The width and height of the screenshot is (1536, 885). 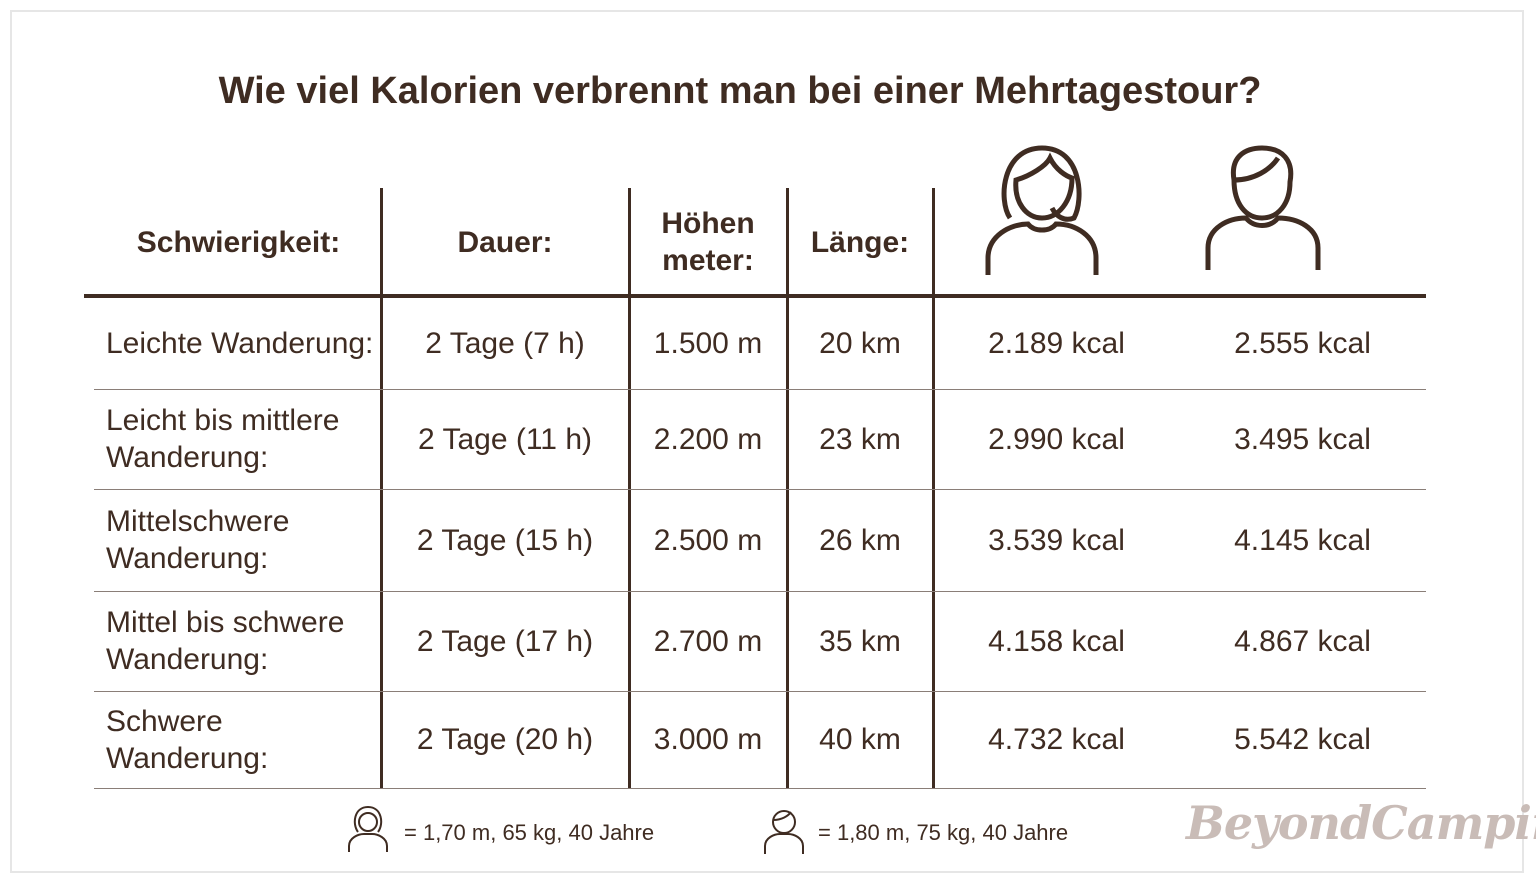 What do you see at coordinates (708, 343) in the screenshot?
I see `table-cell: 1.500 m` at bounding box center [708, 343].